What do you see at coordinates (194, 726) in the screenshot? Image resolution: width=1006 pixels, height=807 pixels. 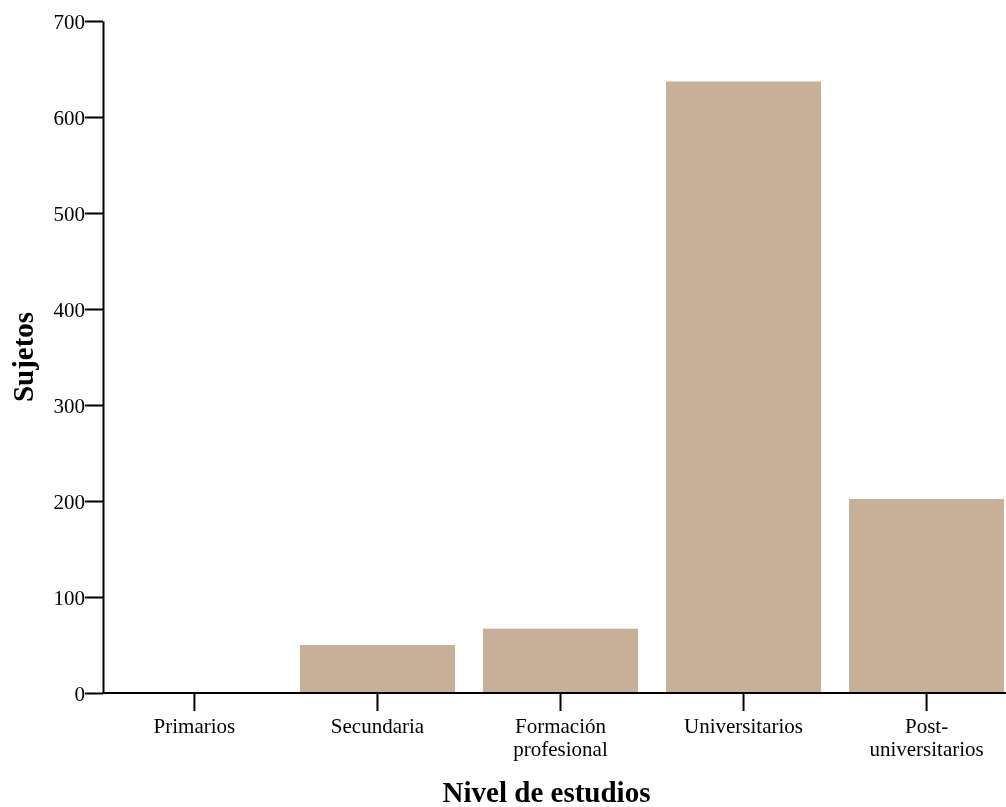 I see `x-tick-label: Primarios` at bounding box center [194, 726].